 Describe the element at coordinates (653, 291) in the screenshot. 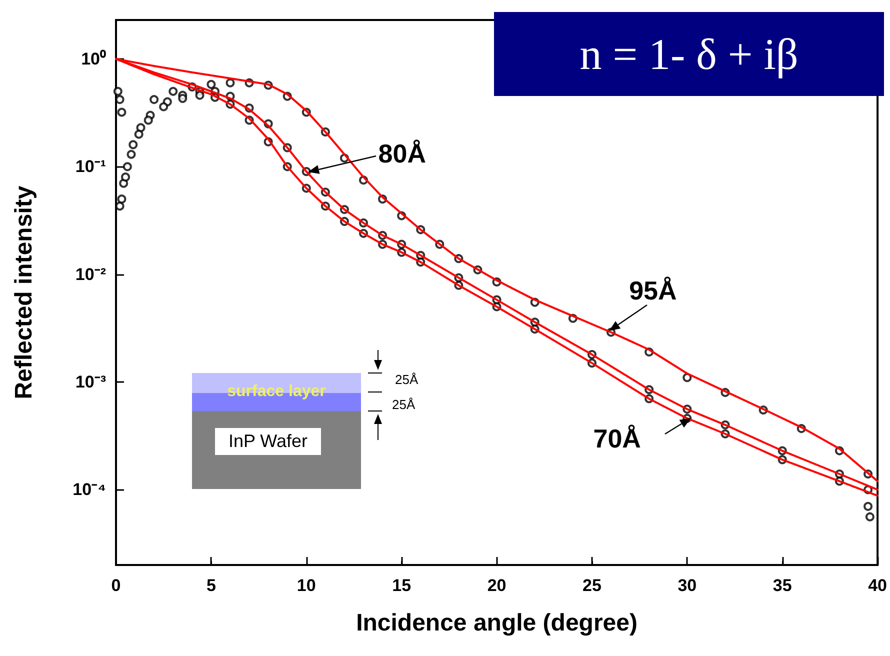

I see `annotation: 95Å` at that location.